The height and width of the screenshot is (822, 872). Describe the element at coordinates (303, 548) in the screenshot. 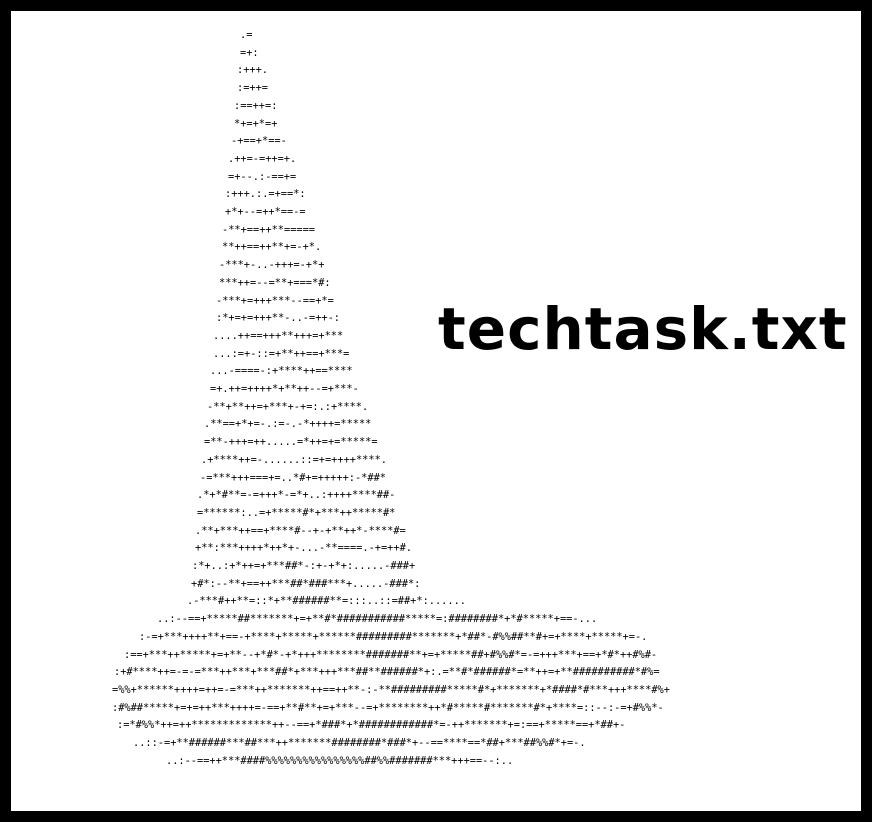

I see `ascii-art-line: +**:***++++*++*+-...-**====.-+=++#.` at that location.